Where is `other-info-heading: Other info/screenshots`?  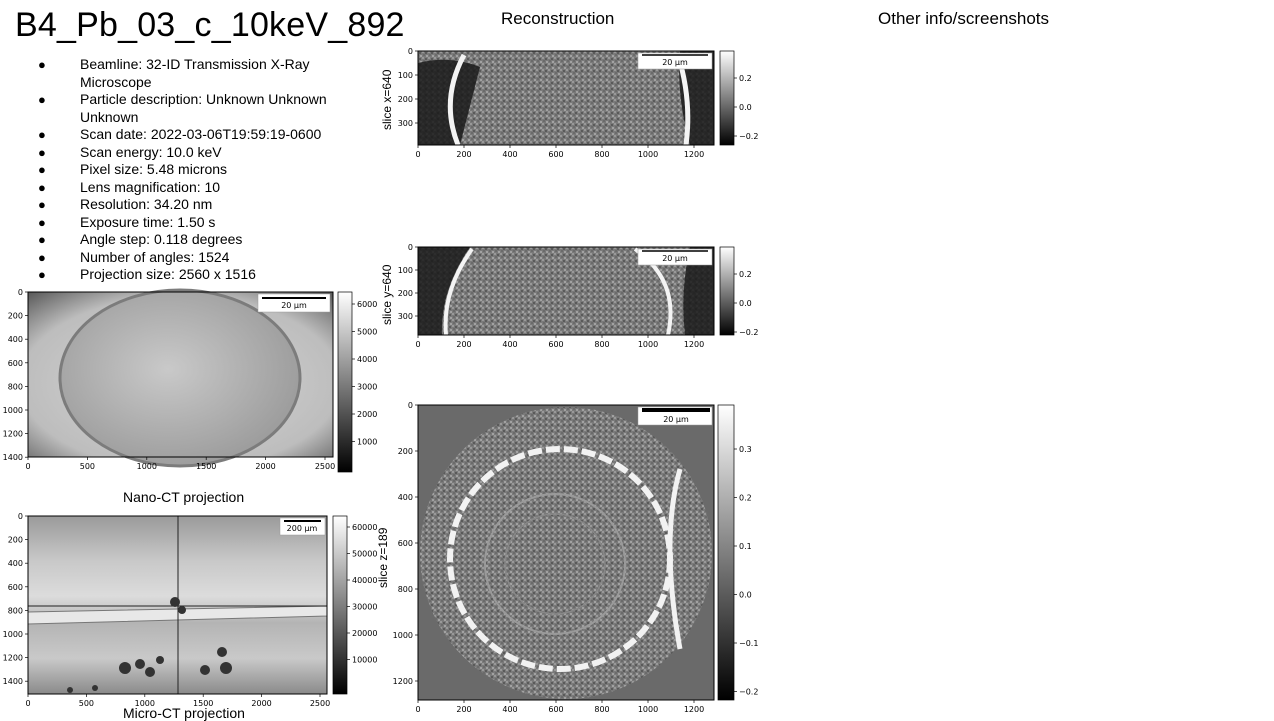
other-info-heading: Other info/screenshots is located at coordinates (964, 18).